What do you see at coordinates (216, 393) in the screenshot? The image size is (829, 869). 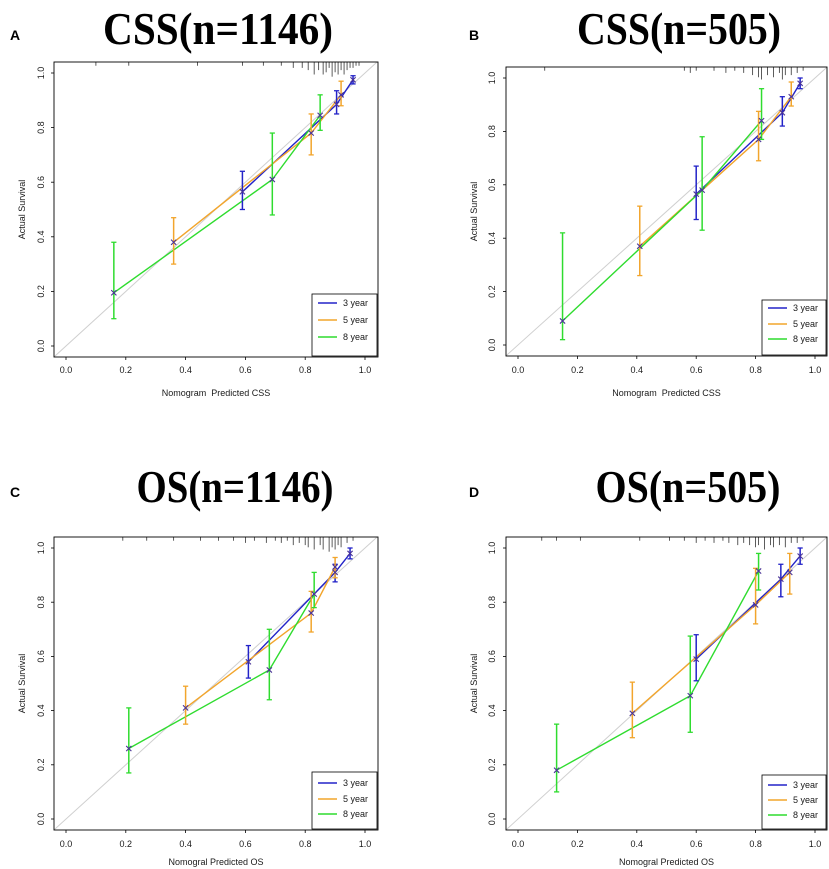 I see `x-axis-title: Nomogram Predicted CSS` at bounding box center [216, 393].